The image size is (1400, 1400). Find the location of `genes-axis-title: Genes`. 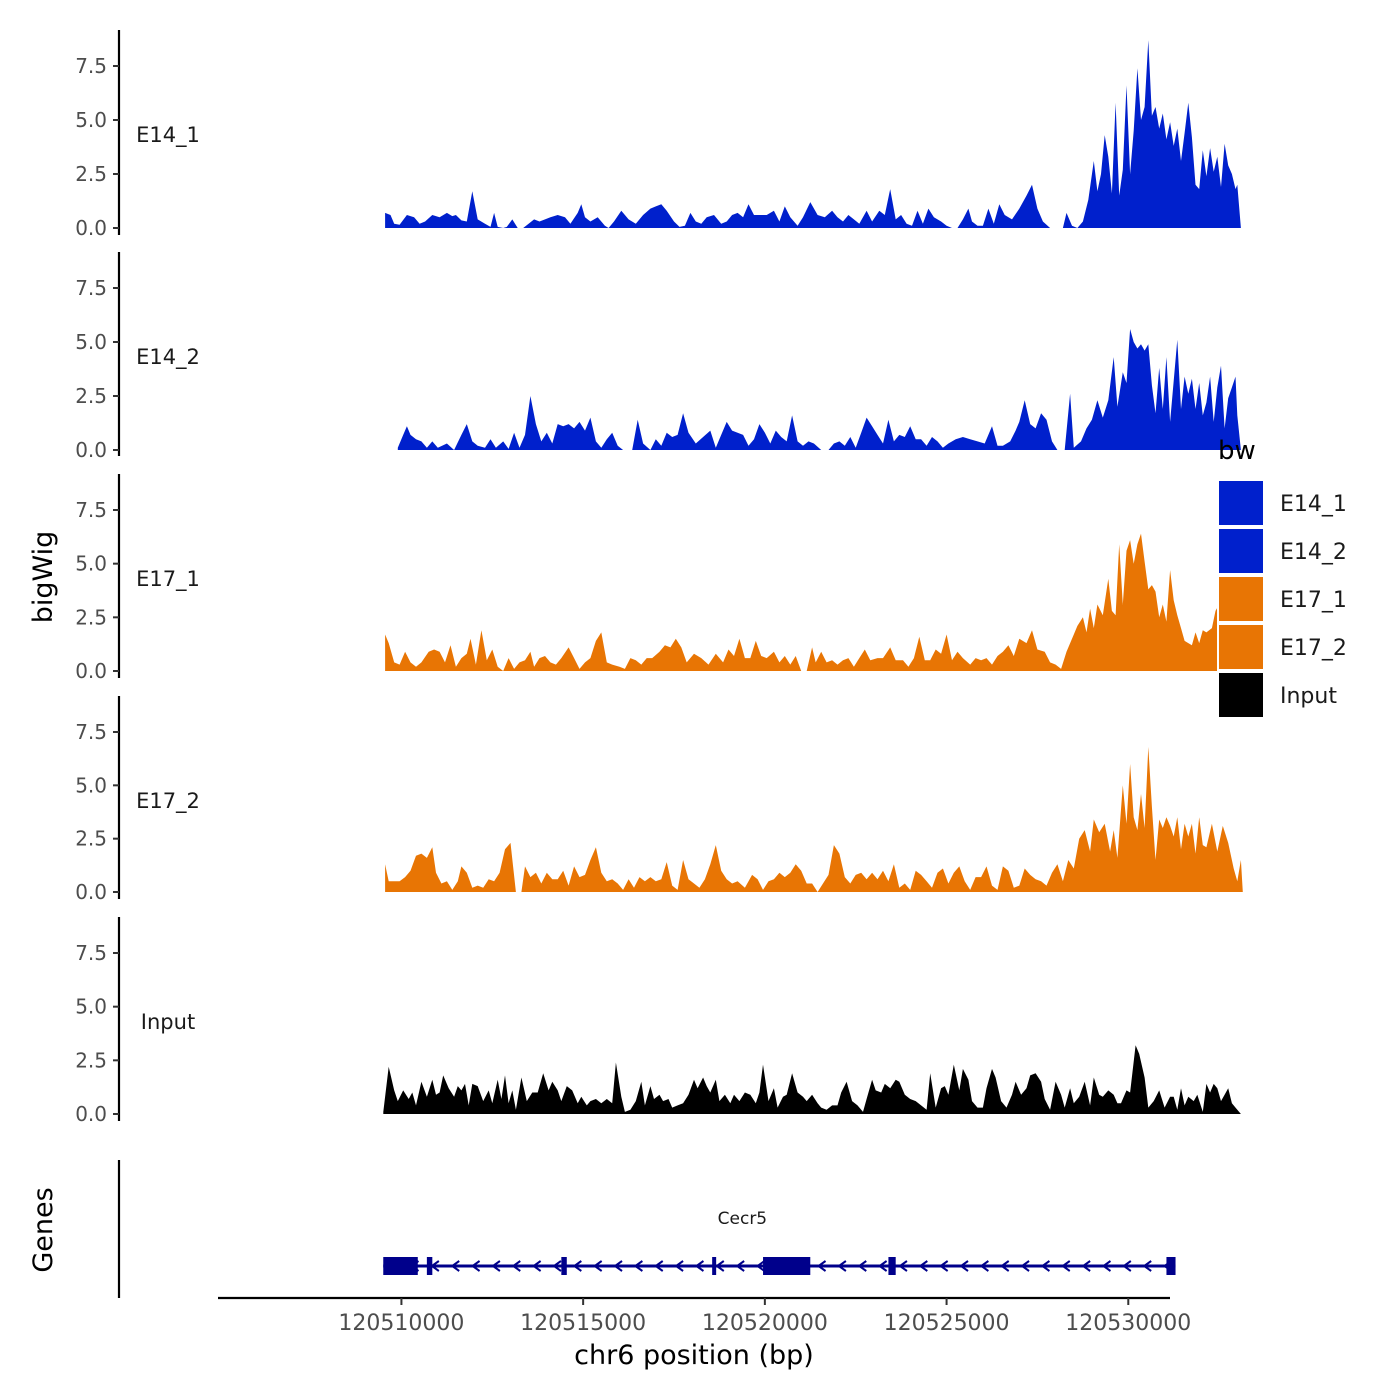

genes-axis-title: Genes is located at coordinates (43, 1229).